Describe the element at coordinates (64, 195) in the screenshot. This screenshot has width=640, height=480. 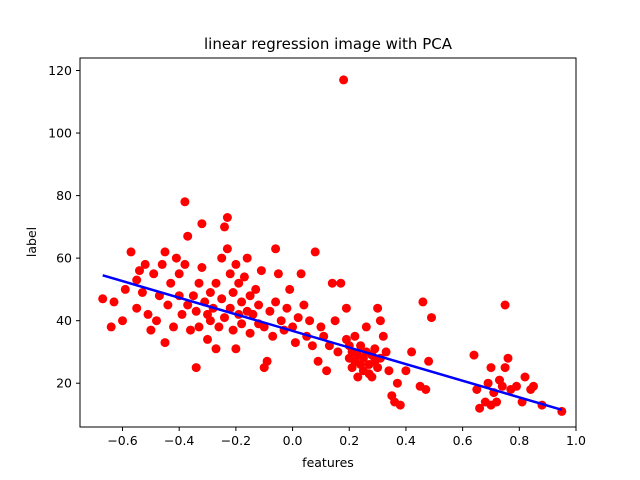
I see `y-tick-label: 80` at that location.